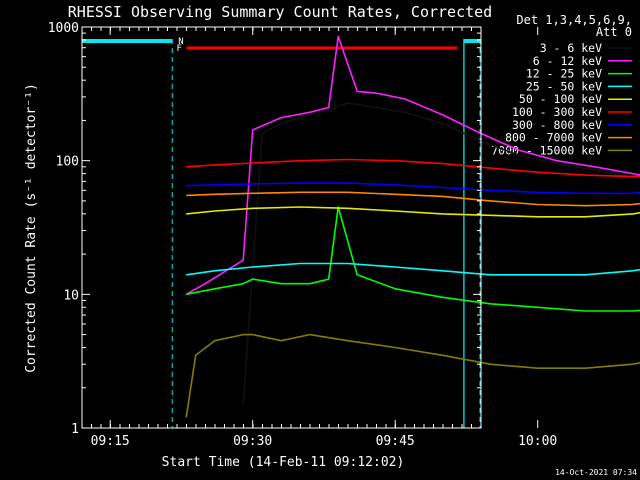  What do you see at coordinates (574, 20) in the screenshot?
I see `legend-detectors: Det 1,3,4,5,6,9,` at bounding box center [574, 20].